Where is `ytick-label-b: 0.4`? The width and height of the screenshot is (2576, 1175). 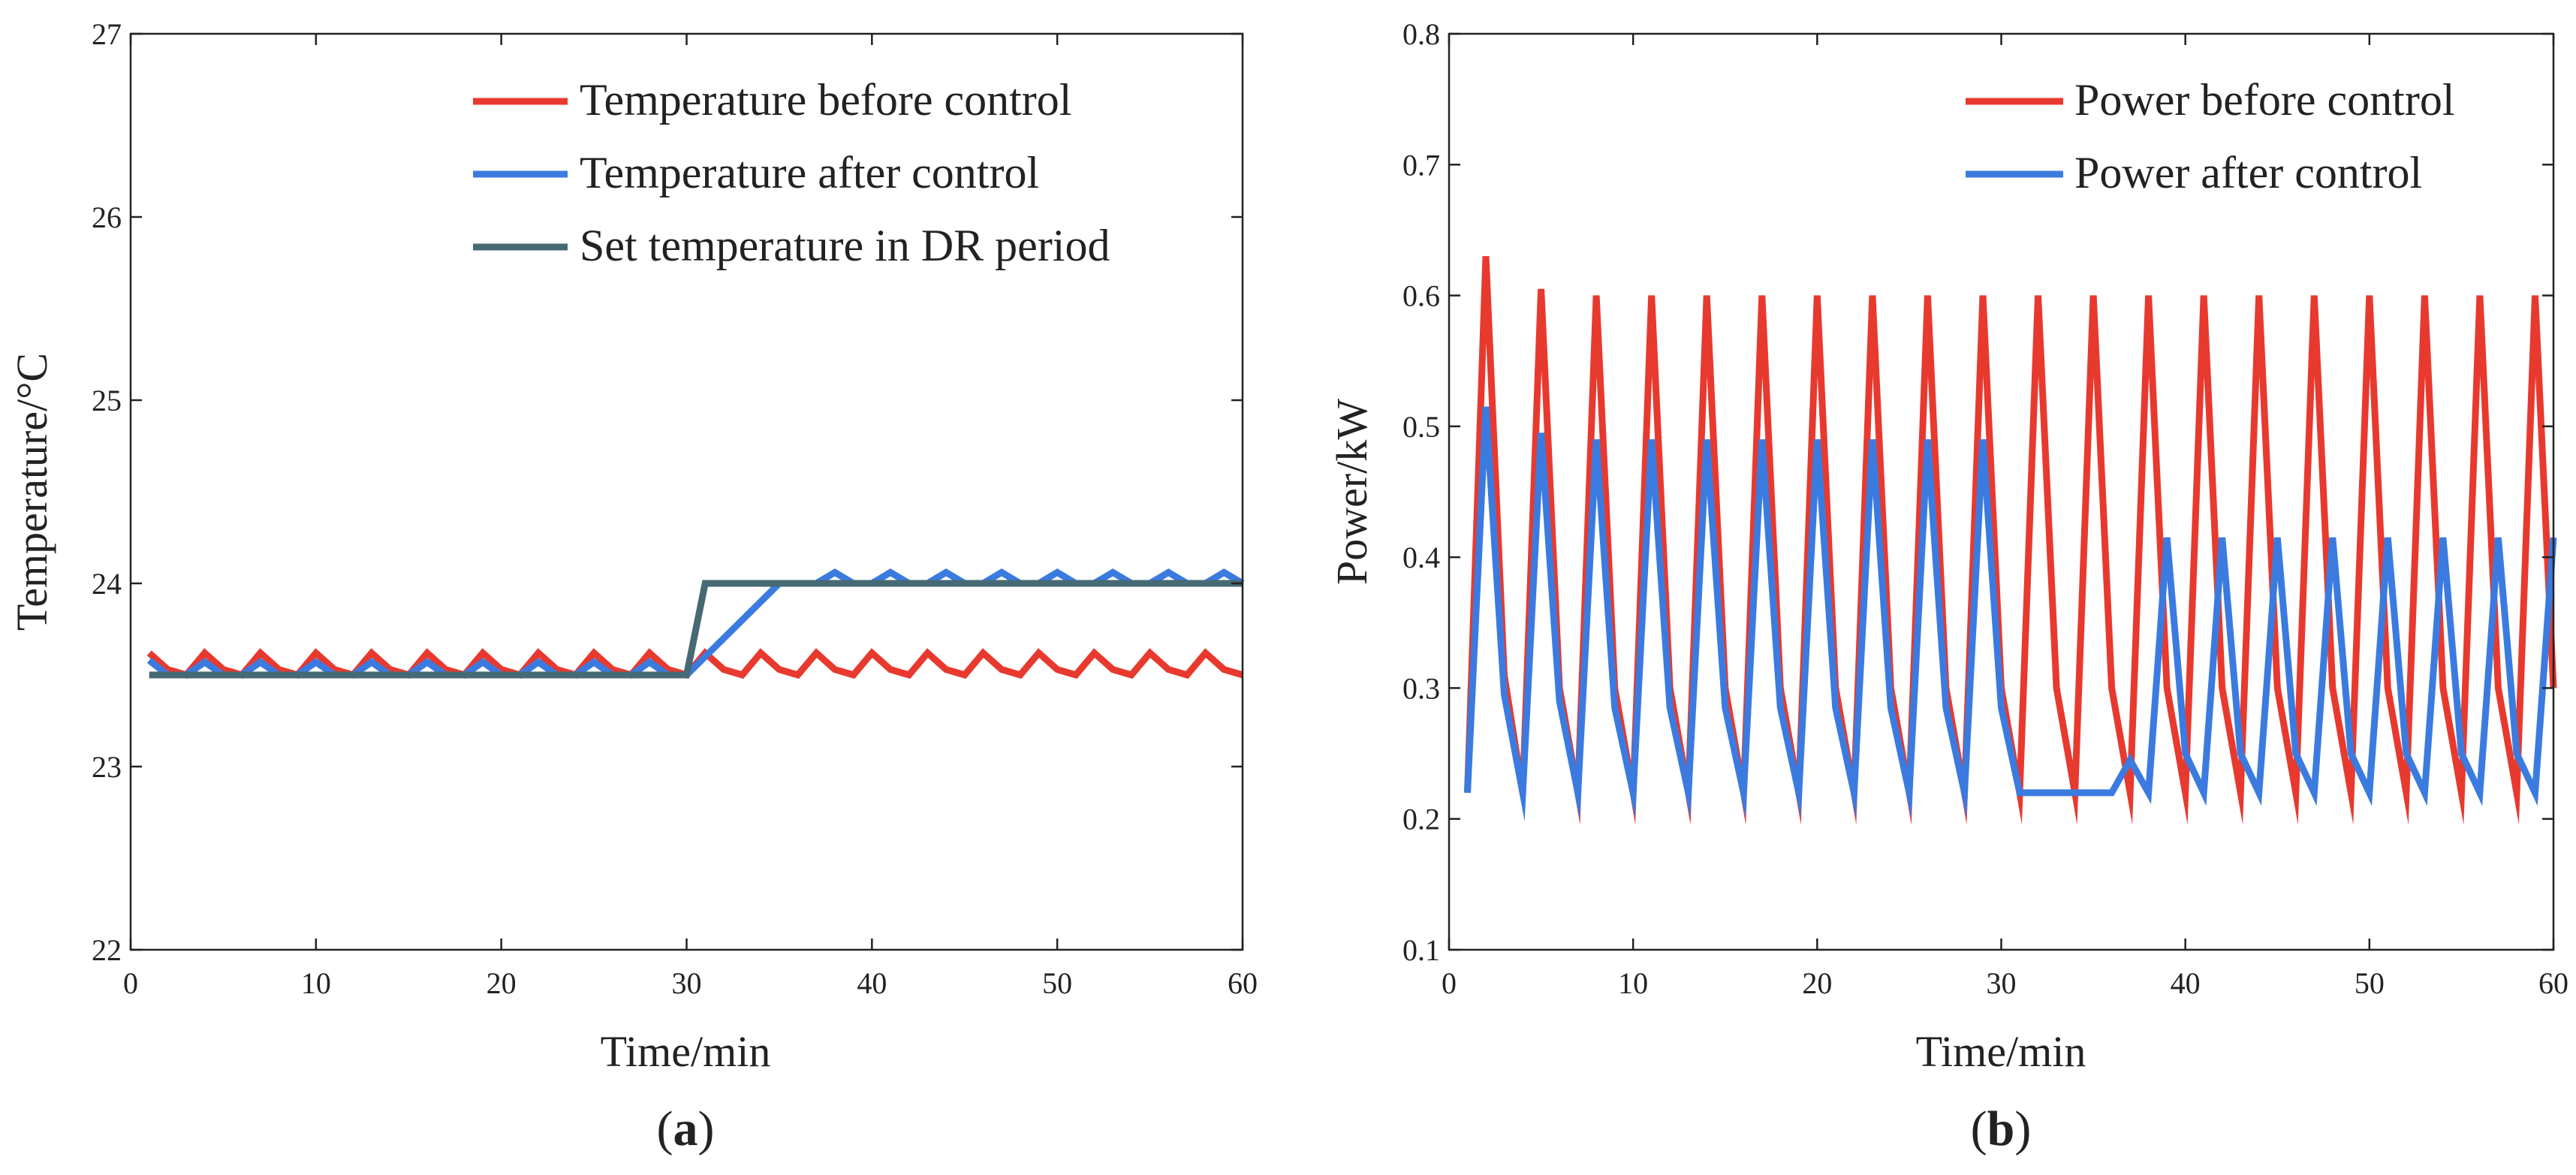
ytick-label-b: 0.4 is located at coordinates (1421, 557).